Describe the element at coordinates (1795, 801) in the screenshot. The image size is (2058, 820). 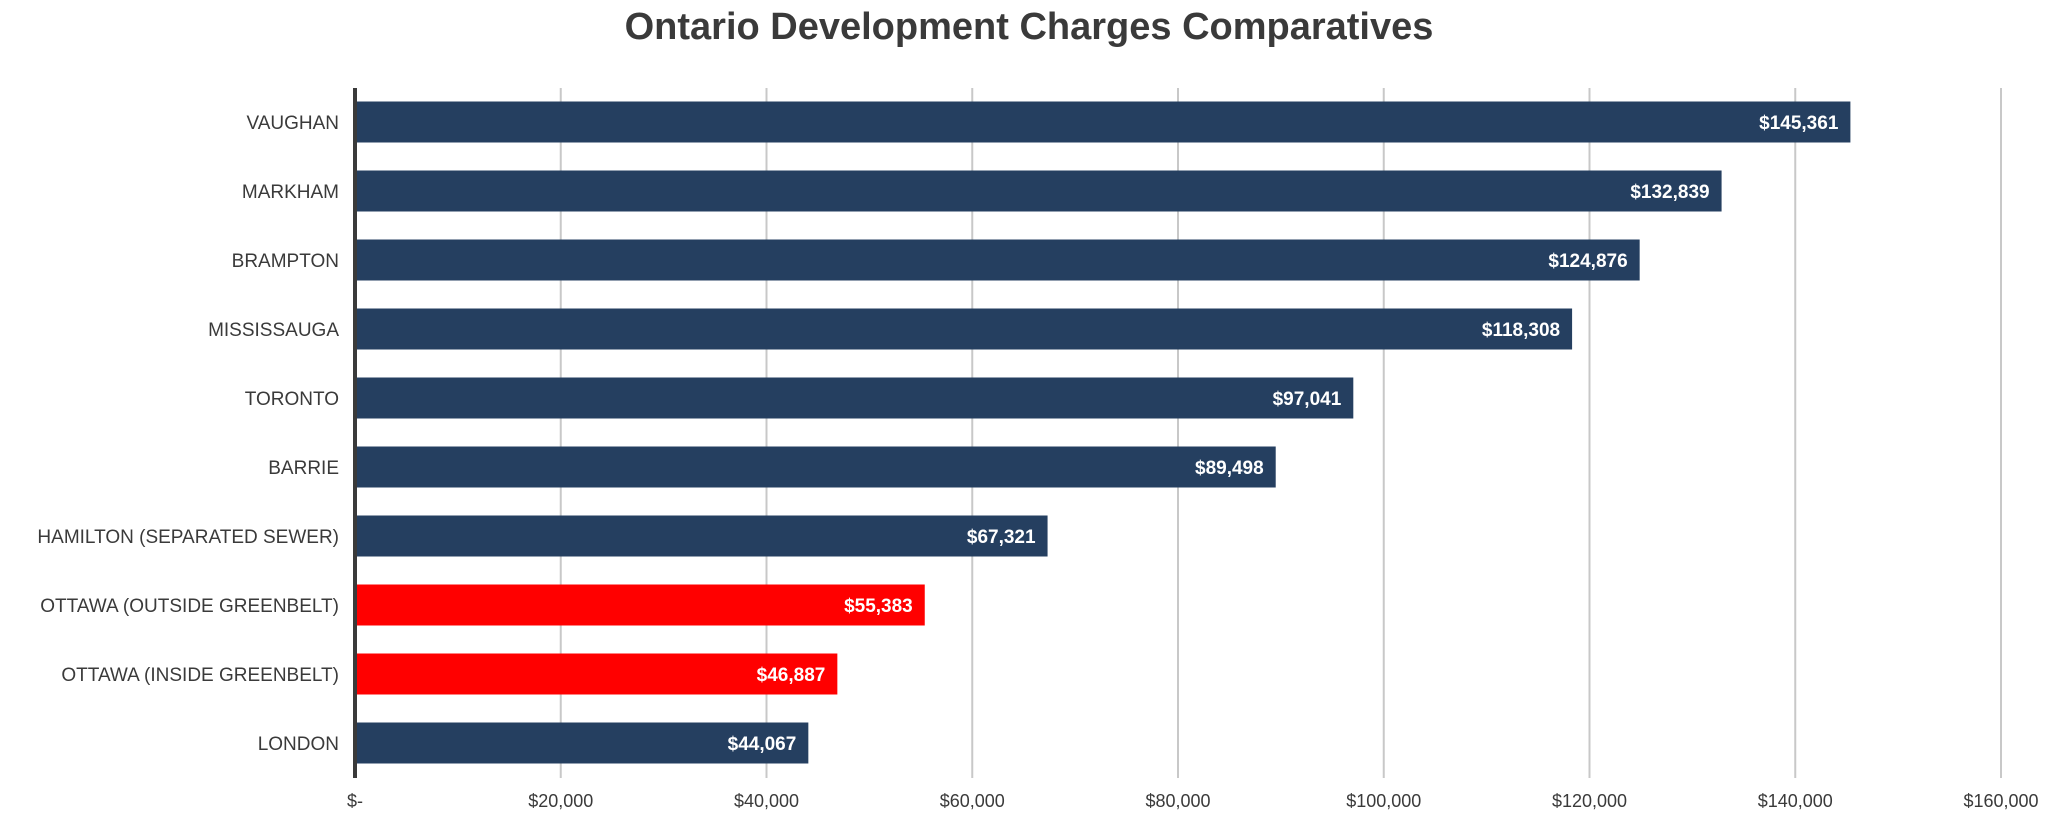
I see `x-tick-label: $140,000` at that location.